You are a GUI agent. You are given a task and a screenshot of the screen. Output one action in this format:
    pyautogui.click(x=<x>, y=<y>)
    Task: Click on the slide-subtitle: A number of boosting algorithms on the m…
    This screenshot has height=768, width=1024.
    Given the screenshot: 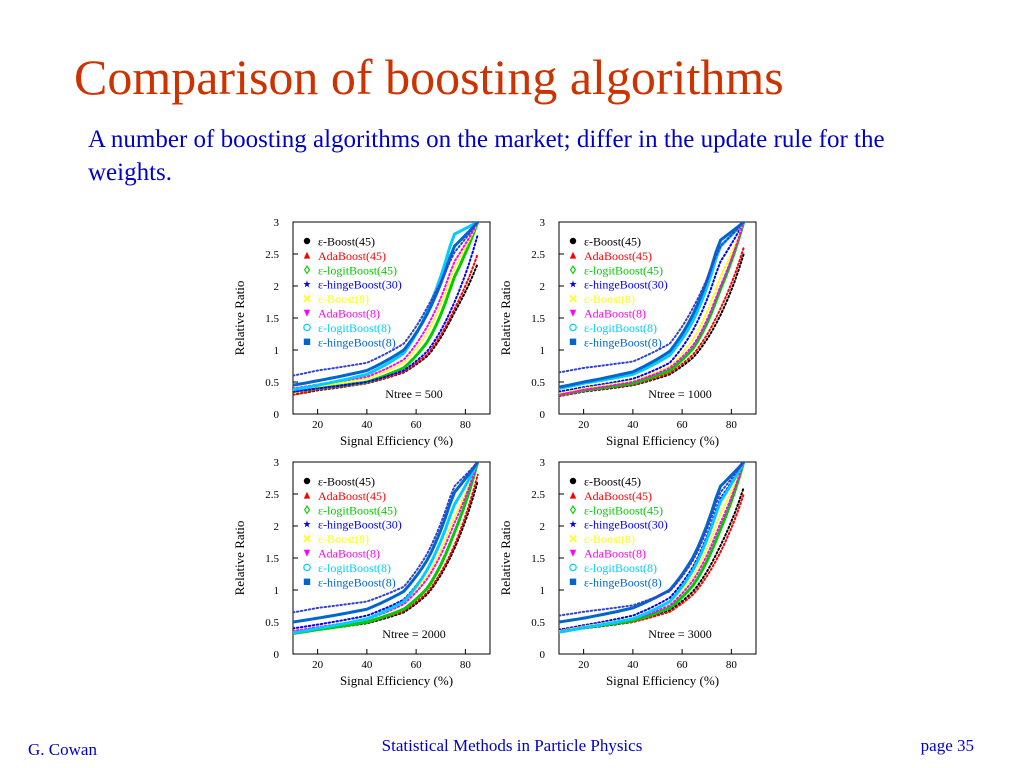 What is the action you would take?
    pyautogui.click(x=486, y=156)
    